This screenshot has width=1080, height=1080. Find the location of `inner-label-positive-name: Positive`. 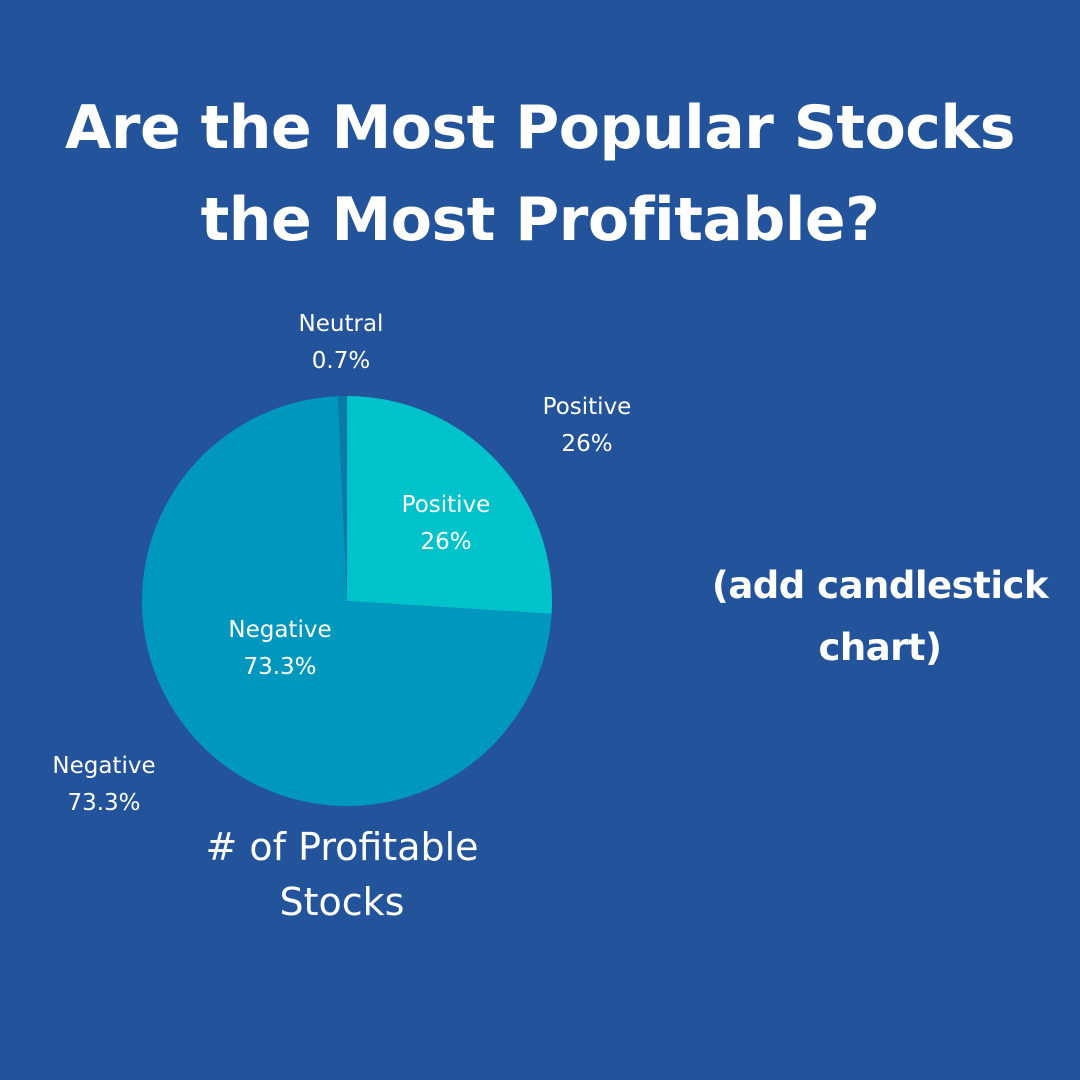

inner-label-positive-name: Positive is located at coordinates (446, 505).